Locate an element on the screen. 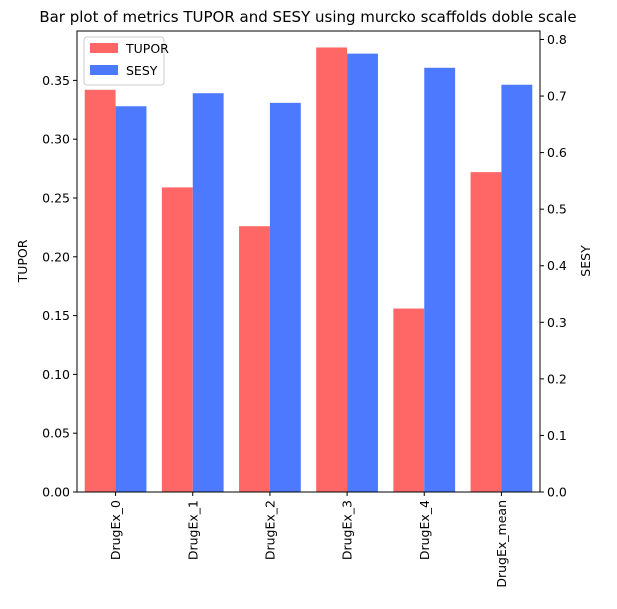 This screenshot has height=609, width=617. right-tick-label: 0.1 is located at coordinates (557, 435).